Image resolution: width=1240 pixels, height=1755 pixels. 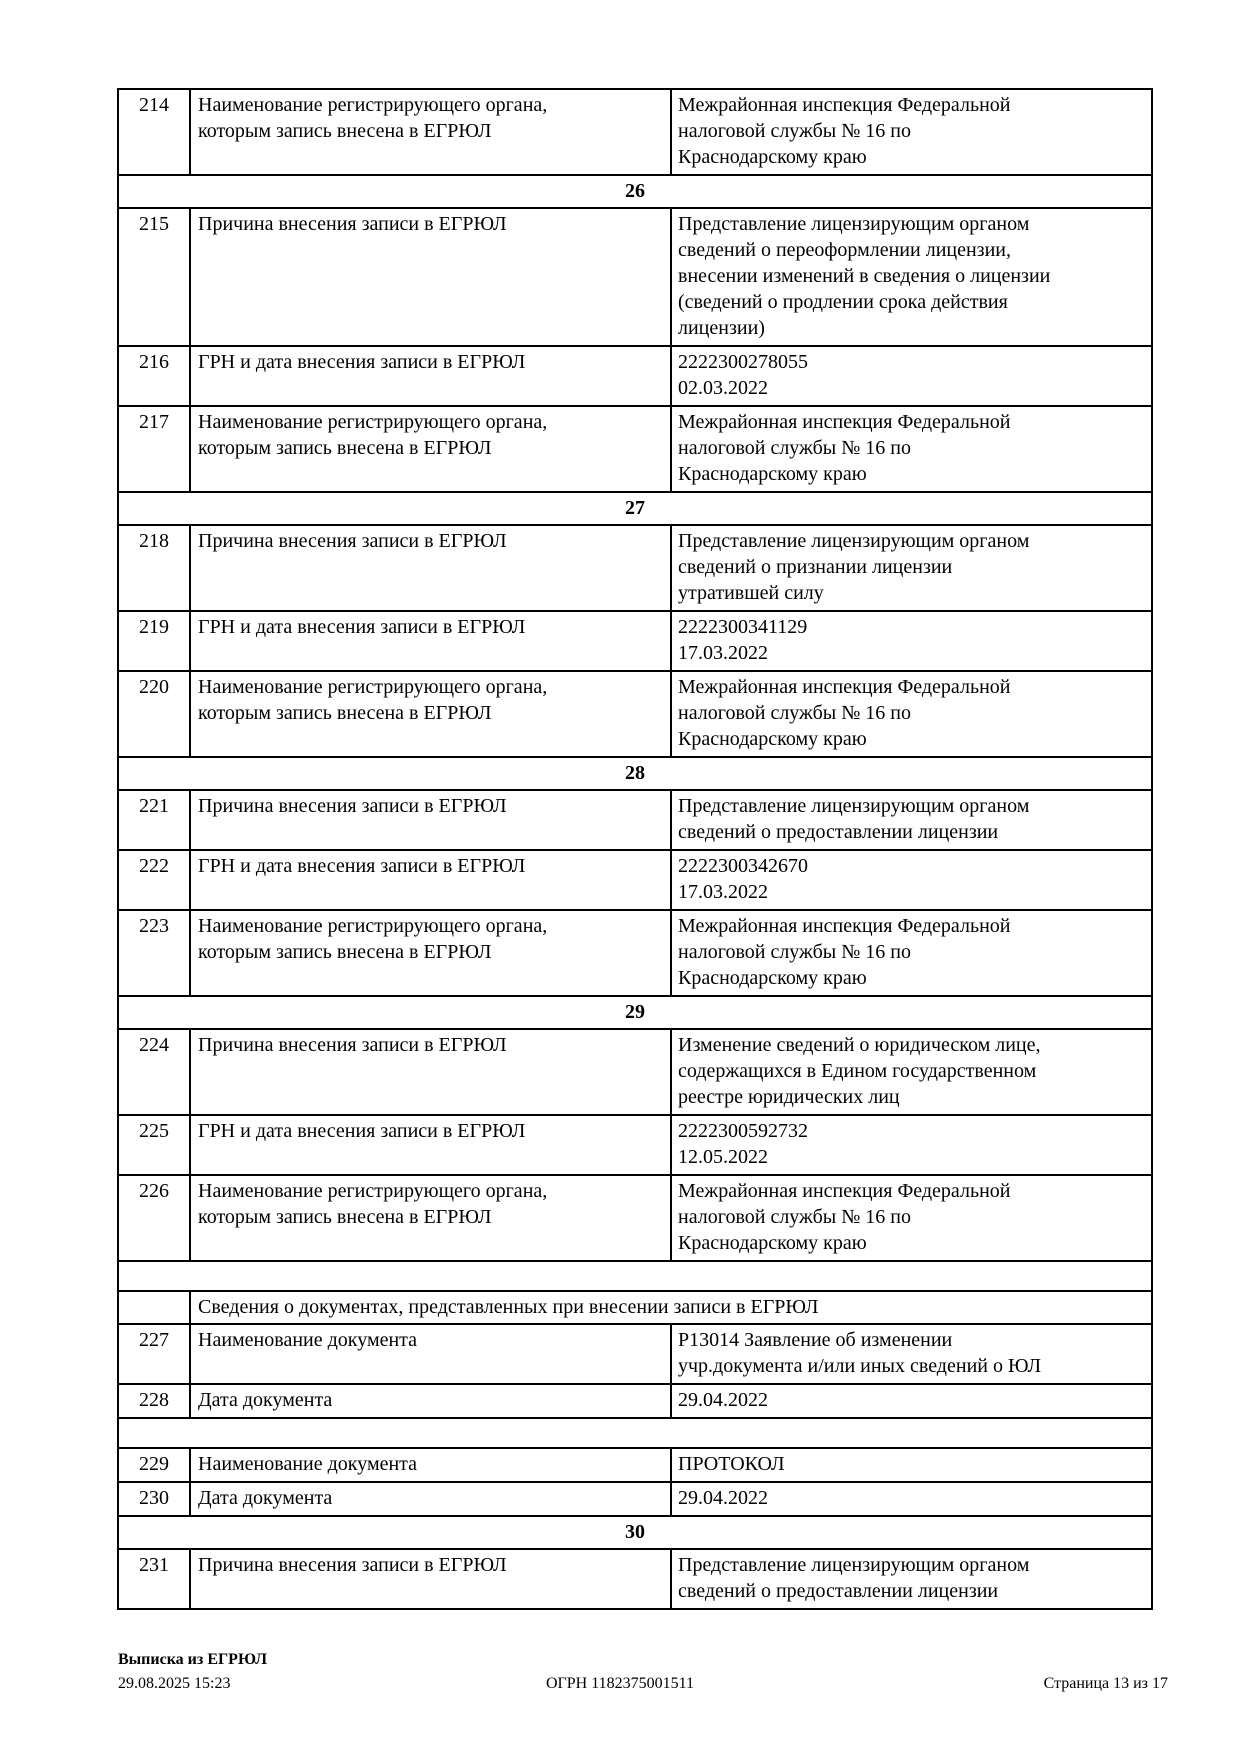 I want to click on section-number: 29, so click(x=635, y=1012).